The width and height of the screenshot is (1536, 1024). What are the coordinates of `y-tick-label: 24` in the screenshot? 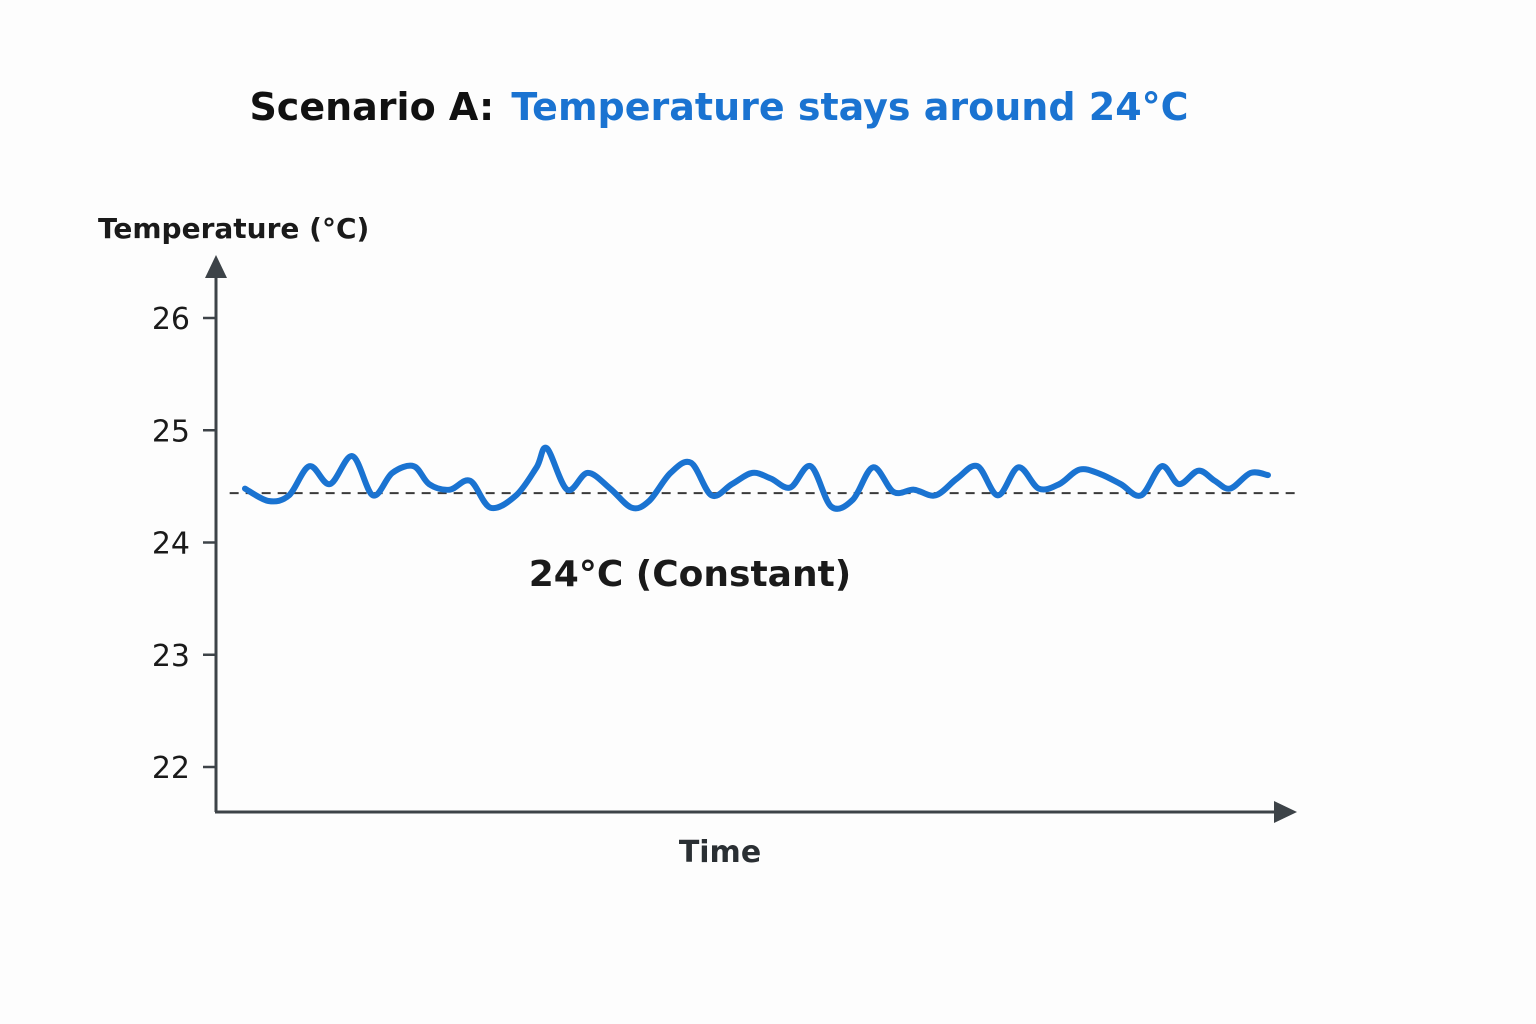 It's located at (171, 544).